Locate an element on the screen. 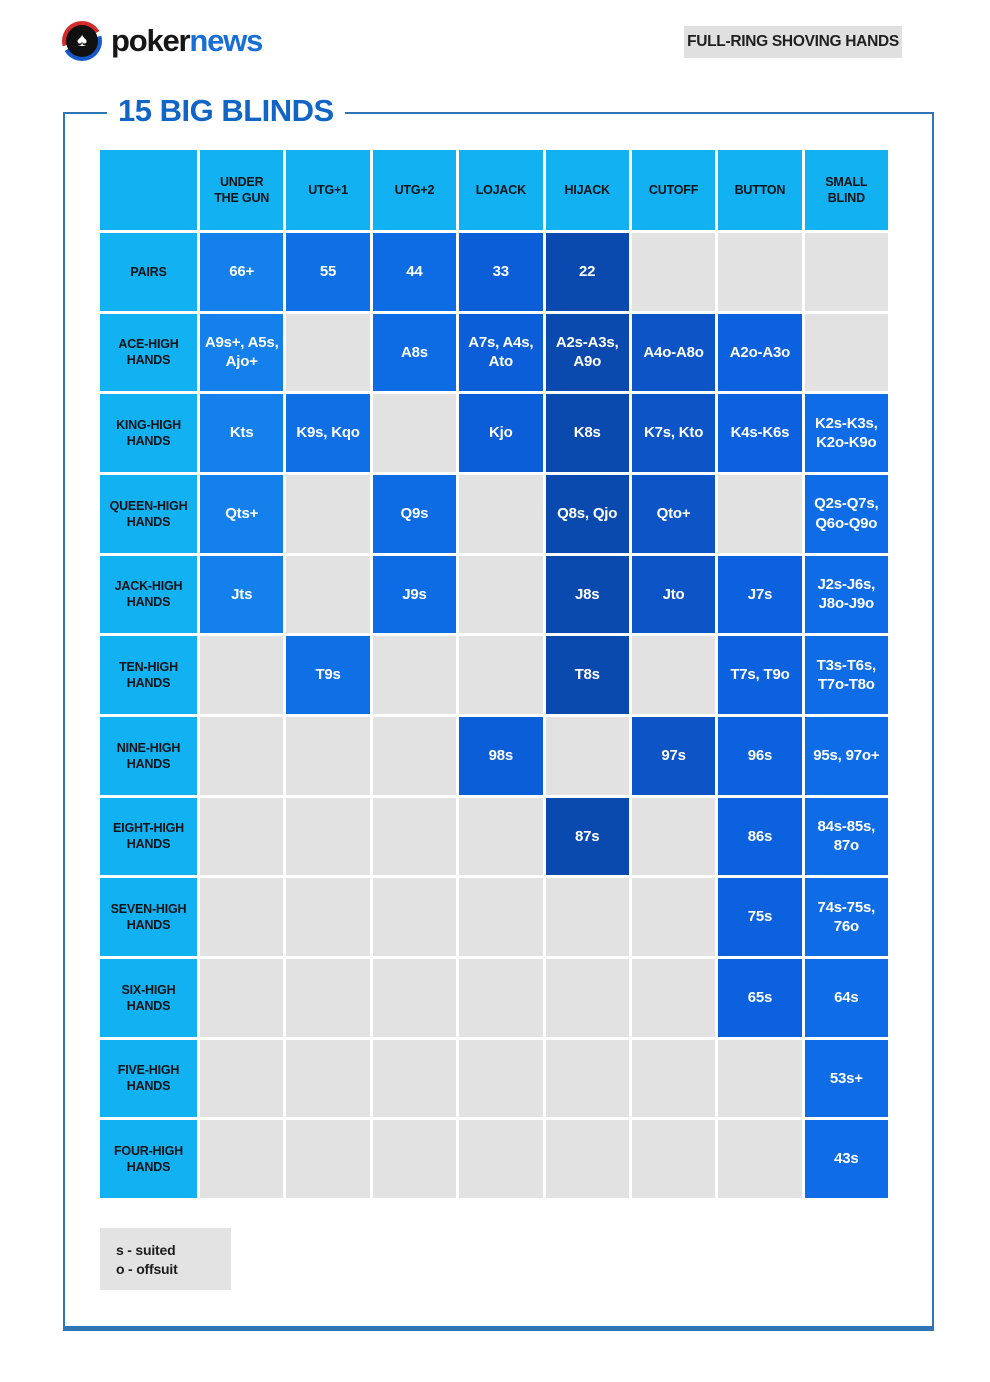 The width and height of the screenshot is (990, 1382). hand-cell: Jto is located at coordinates (673, 594).